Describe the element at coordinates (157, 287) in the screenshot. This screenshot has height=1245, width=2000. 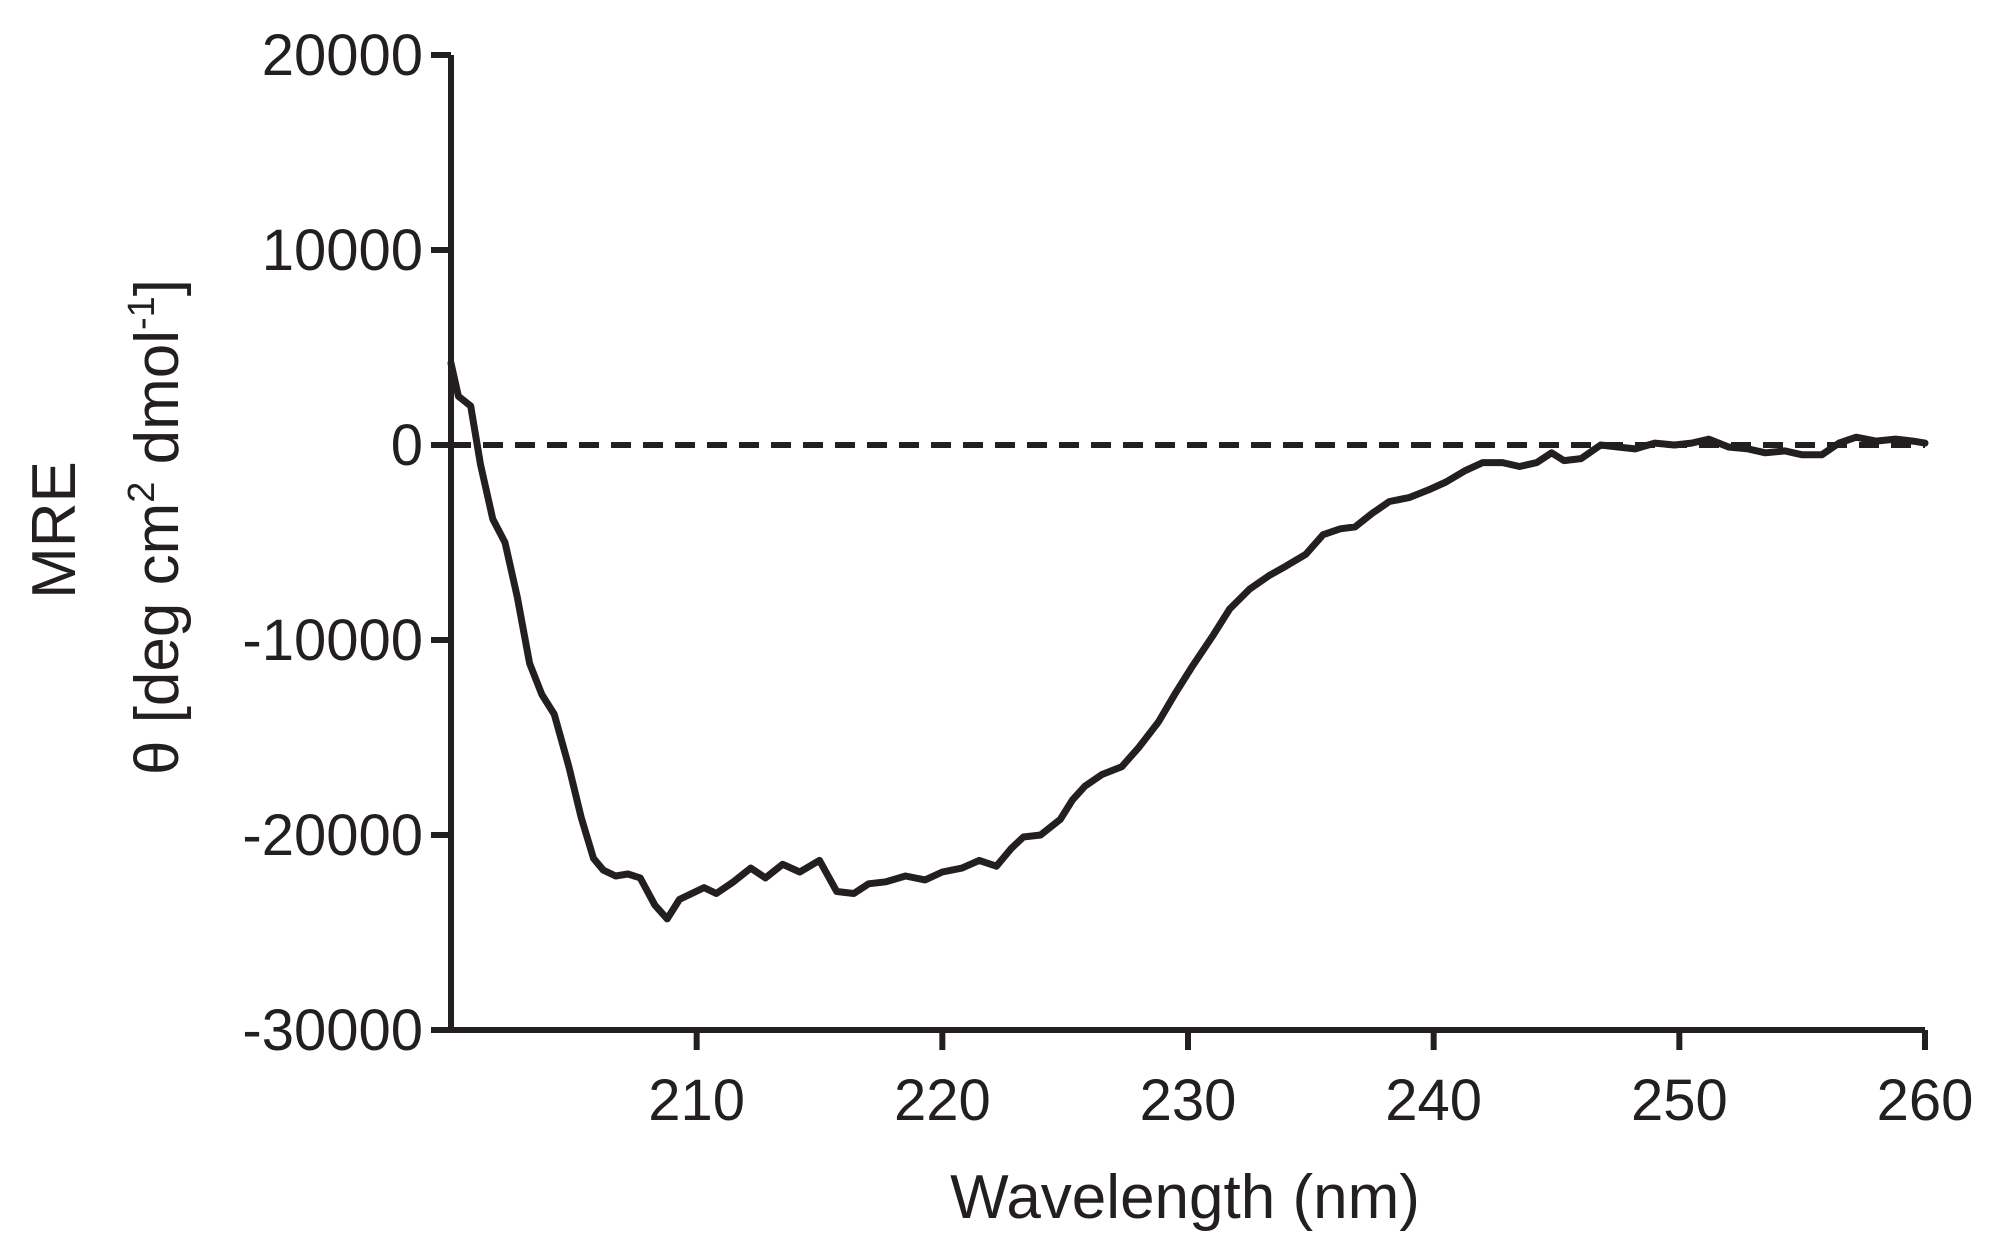
I see `y-axis-title-segment: ]` at that location.